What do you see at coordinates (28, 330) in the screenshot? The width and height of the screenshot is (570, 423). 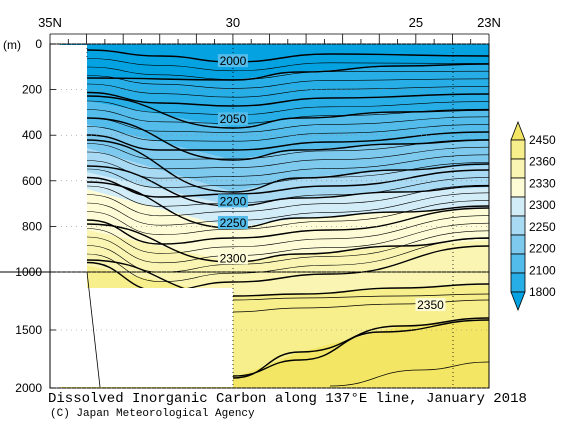 I see `y-tick-label: 1500` at bounding box center [28, 330].